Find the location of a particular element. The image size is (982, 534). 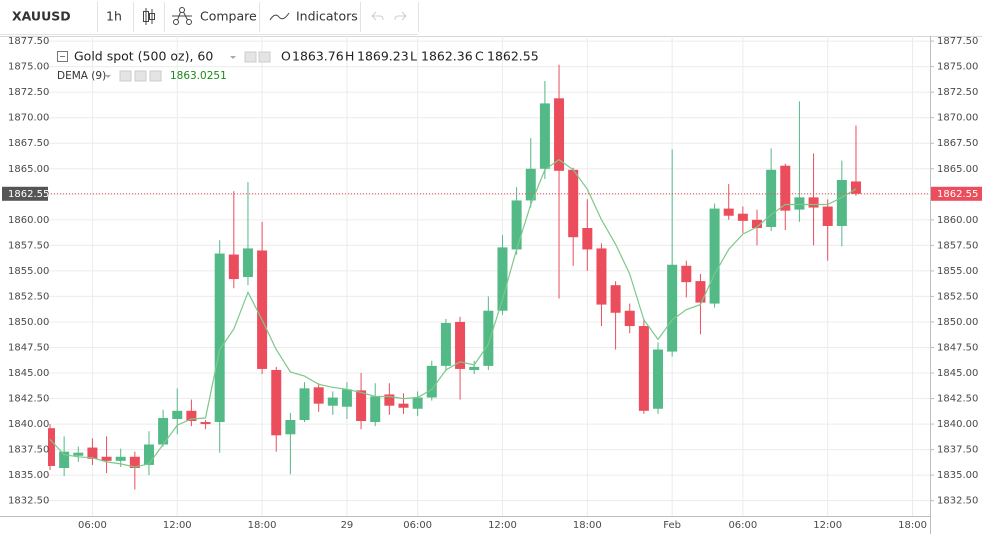

y-tick-label: 1857.50 is located at coordinates (957, 245).